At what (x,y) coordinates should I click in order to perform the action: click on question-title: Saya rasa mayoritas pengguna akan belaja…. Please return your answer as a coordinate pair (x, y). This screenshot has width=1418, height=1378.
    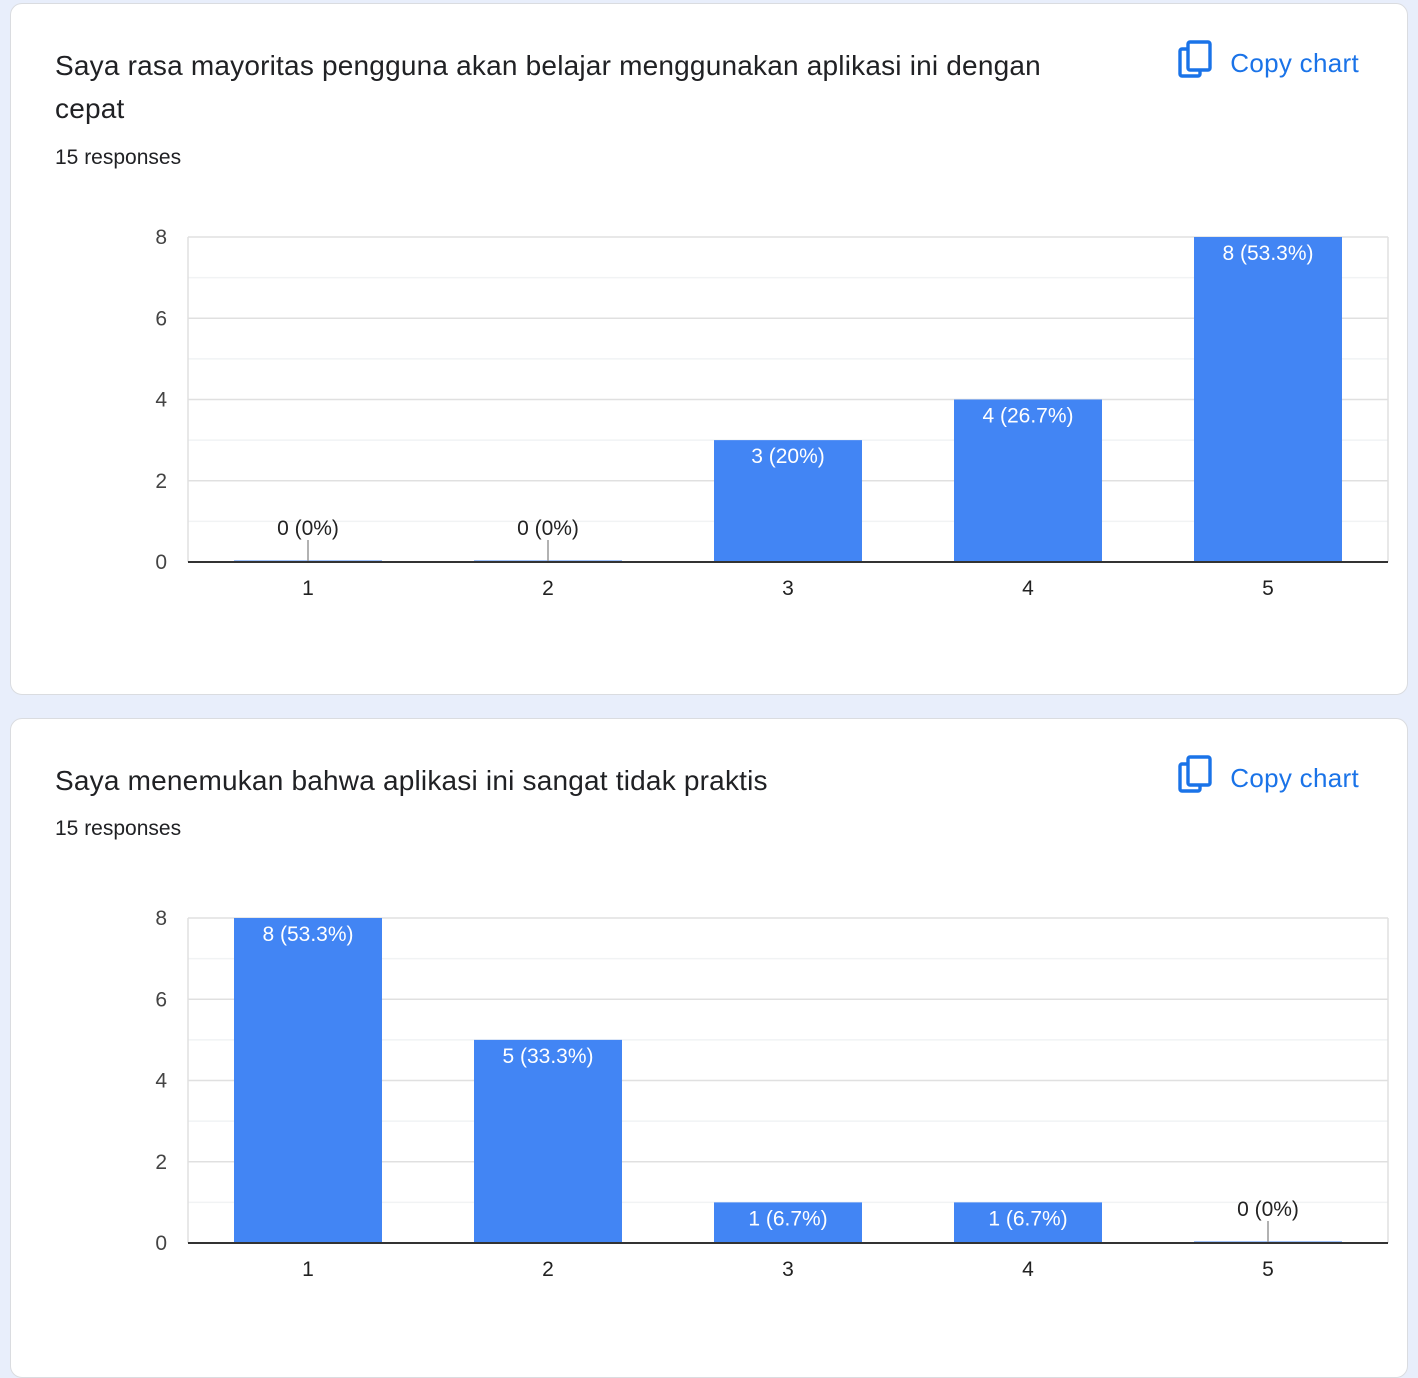
    Looking at the image, I should click on (548, 87).